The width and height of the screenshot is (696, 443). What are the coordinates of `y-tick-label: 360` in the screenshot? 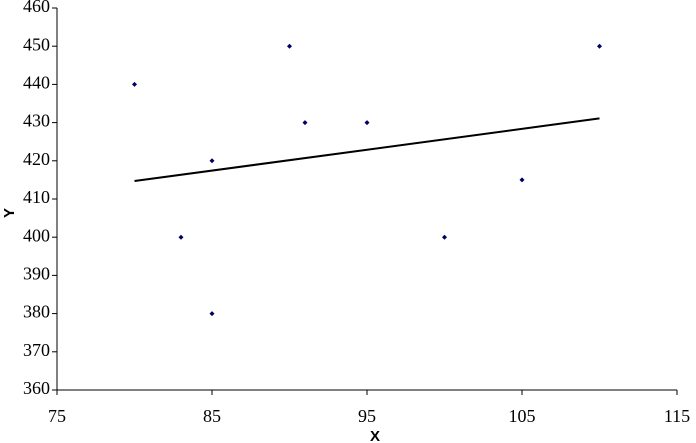 It's located at (36, 388).